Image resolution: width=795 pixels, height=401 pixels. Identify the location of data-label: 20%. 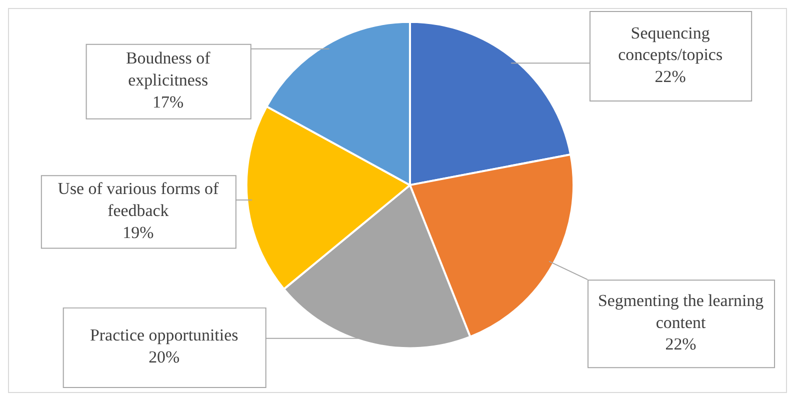
(164, 357).